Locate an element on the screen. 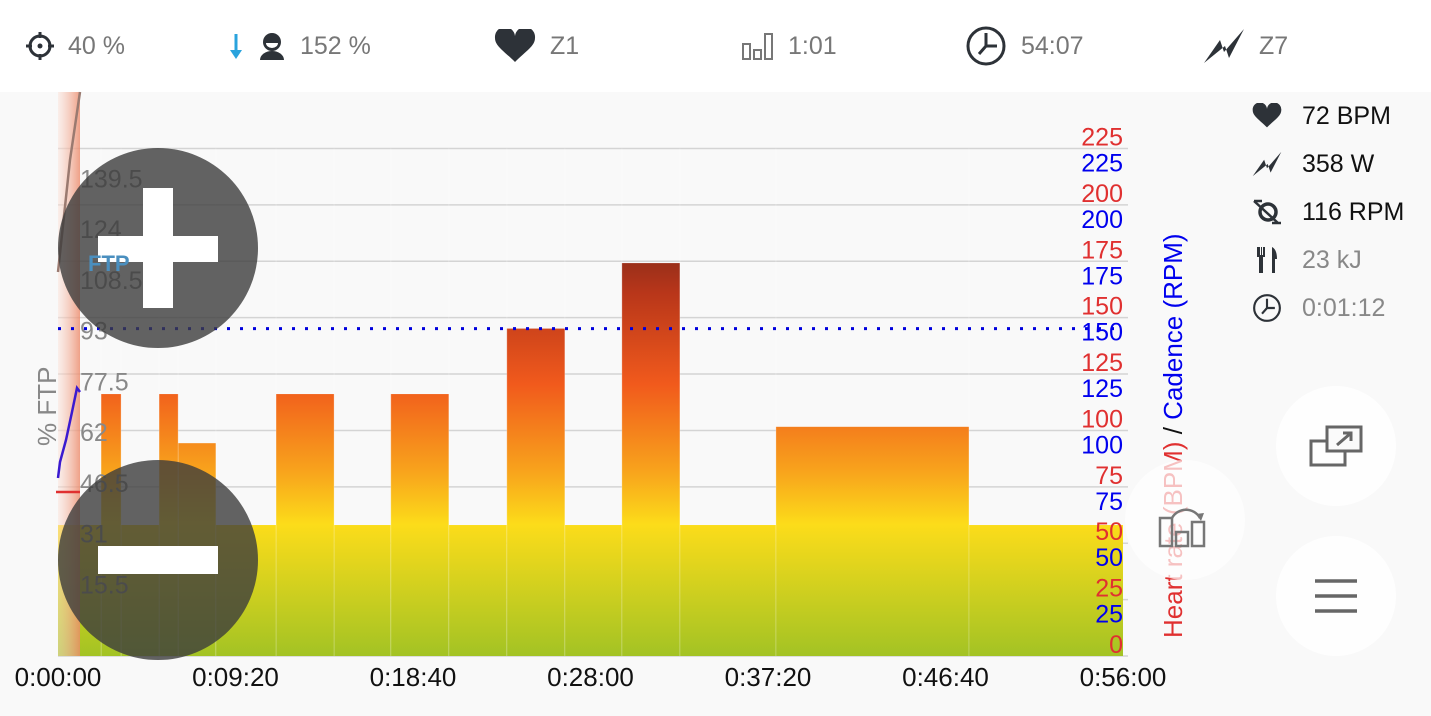  energy-value: 23 kJ is located at coordinates (1332, 259).